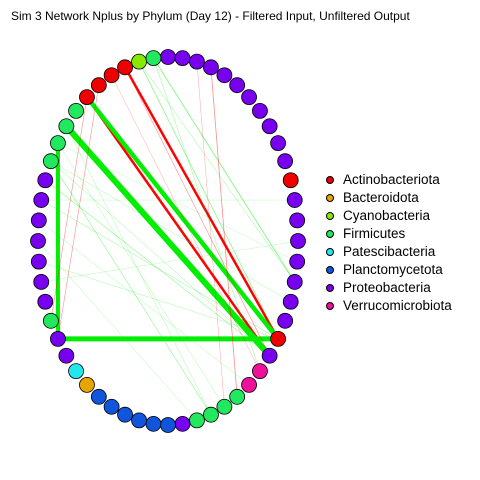 The width and height of the screenshot is (480, 480). What do you see at coordinates (391, 179) in the screenshot?
I see `legend-label: Actinobacteriota` at bounding box center [391, 179].